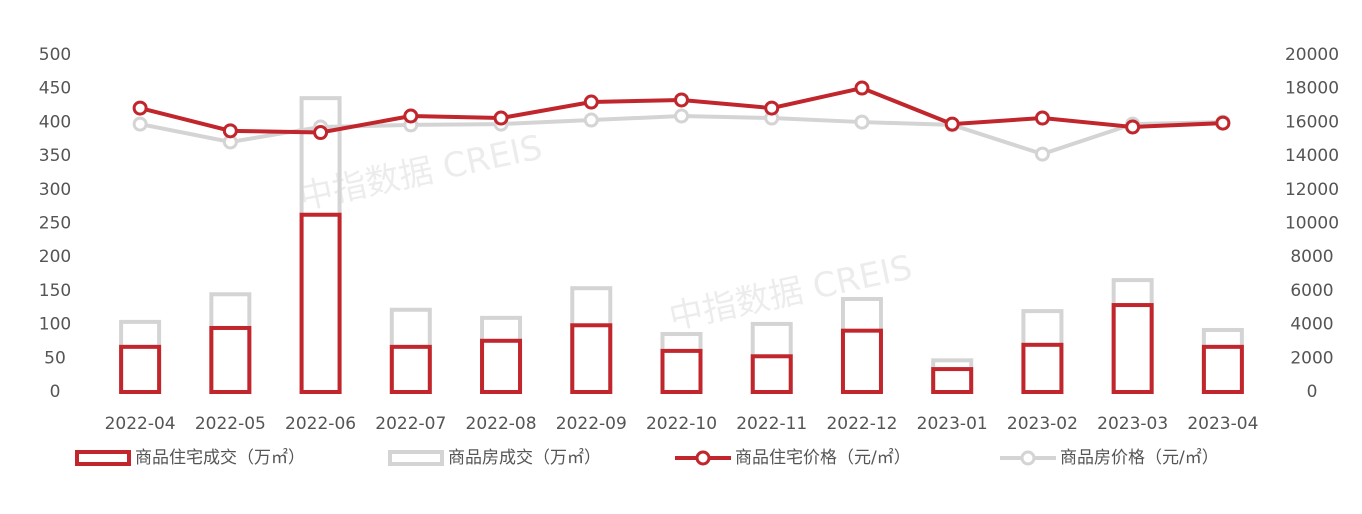  Describe the element at coordinates (55, 122) in the screenshot. I see `y-tick-label: 400` at that location.